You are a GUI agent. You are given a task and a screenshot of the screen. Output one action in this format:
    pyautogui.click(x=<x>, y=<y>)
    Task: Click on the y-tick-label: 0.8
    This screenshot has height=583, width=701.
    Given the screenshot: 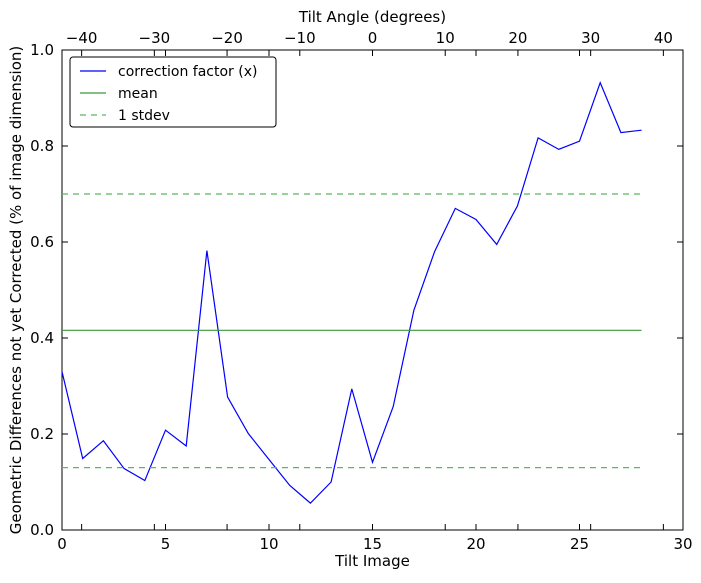 What is the action you would take?
    pyautogui.click(x=42, y=146)
    